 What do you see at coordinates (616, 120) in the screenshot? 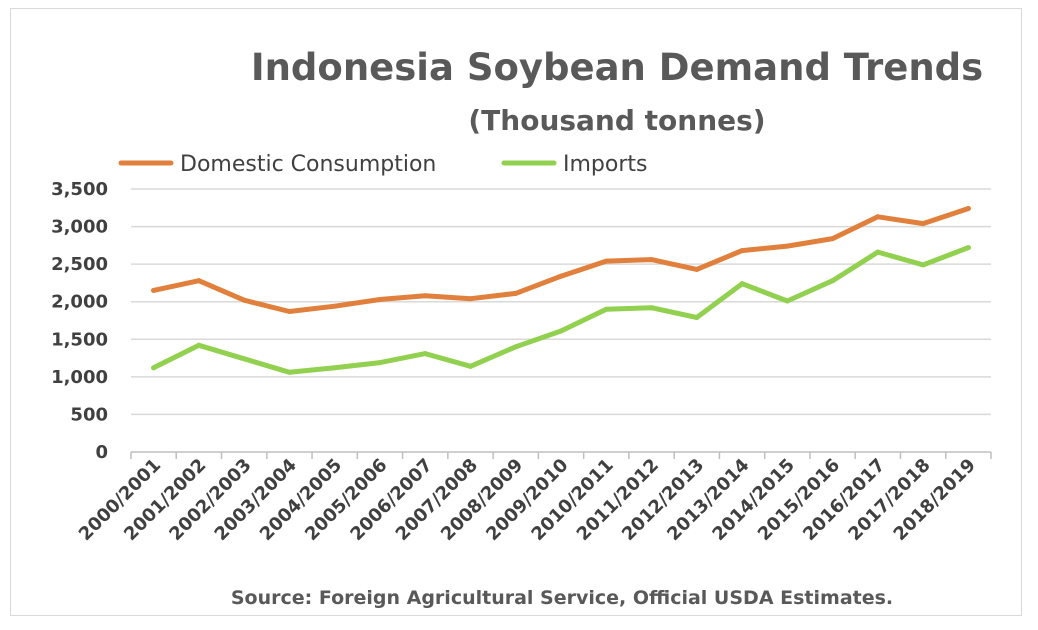
I see `chart-subtitle: (Thousand tonnes)` at bounding box center [616, 120].